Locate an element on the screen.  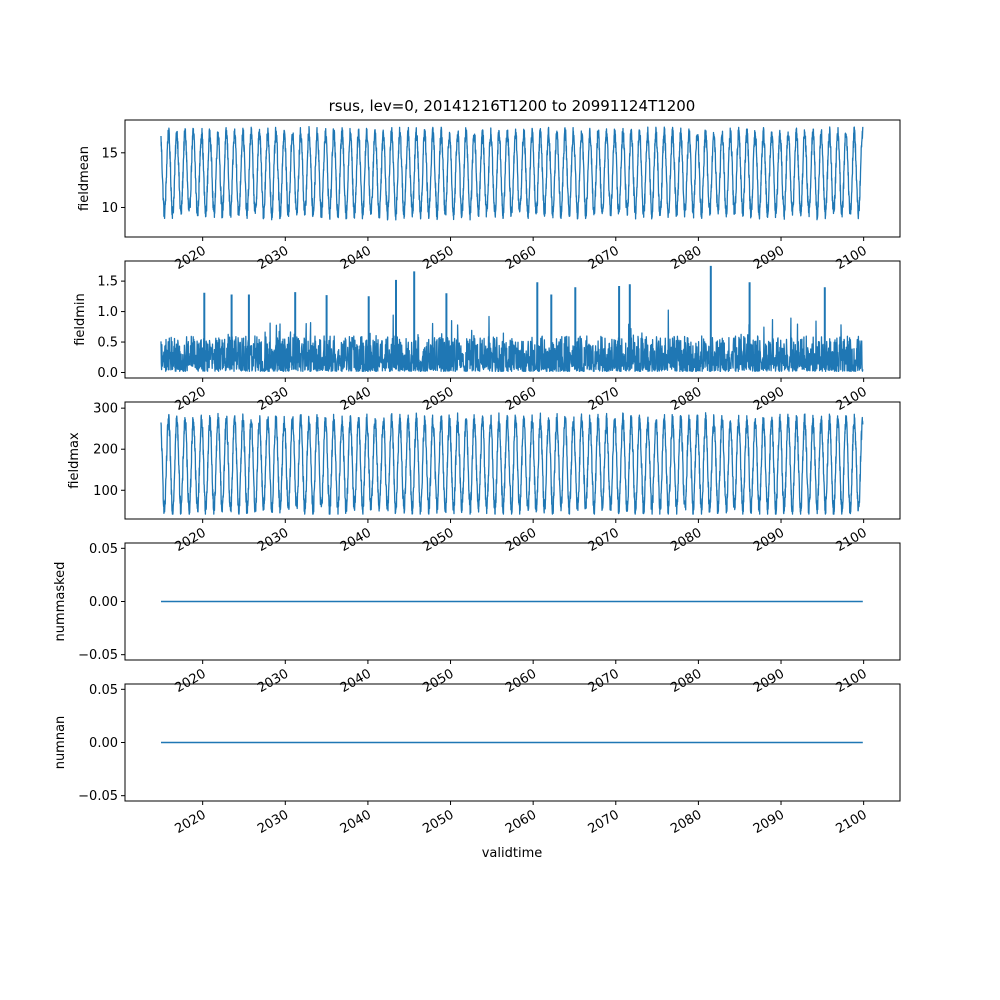
y-axis-label: fieldmax is located at coordinates (74, 460).